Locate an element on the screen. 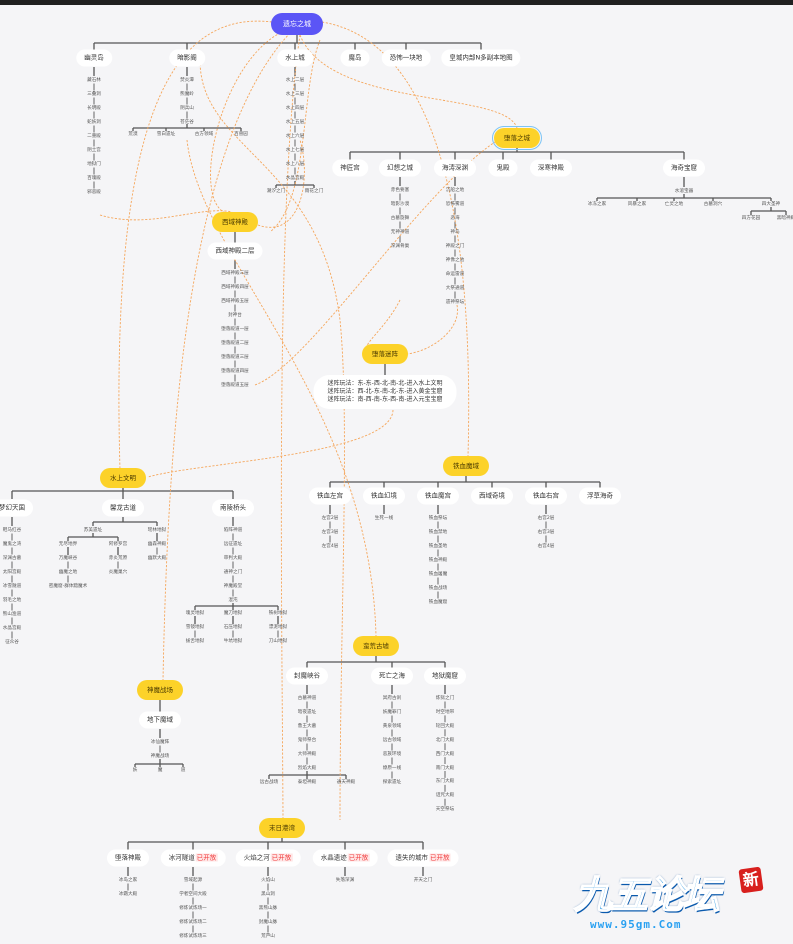 The height and width of the screenshot is (944, 793). mindmap-leaf: 水上五层 is located at coordinates (295, 122).